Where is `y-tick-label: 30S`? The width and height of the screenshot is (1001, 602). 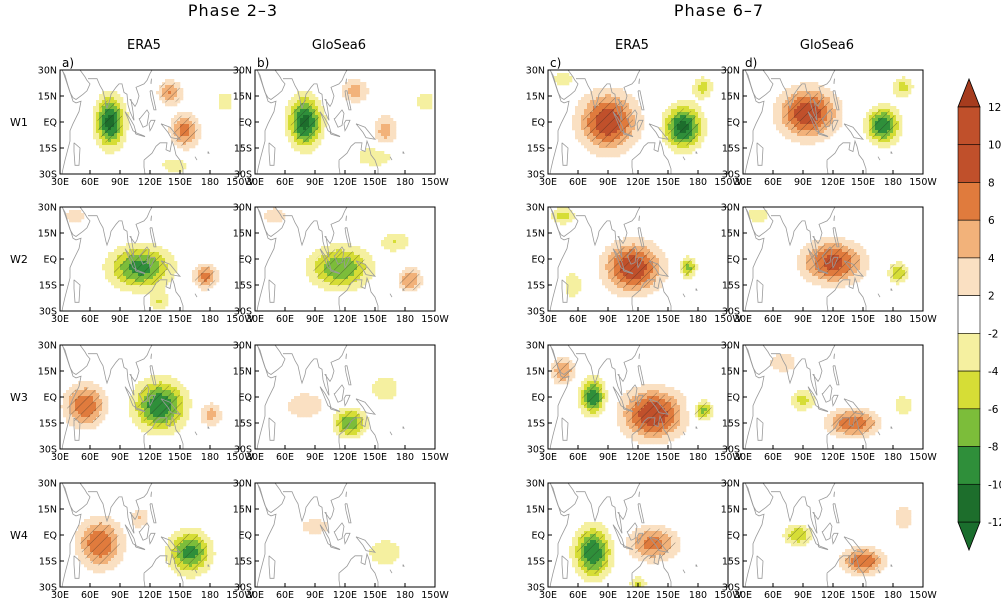 y-tick-label: 30S is located at coordinates (48, 588).